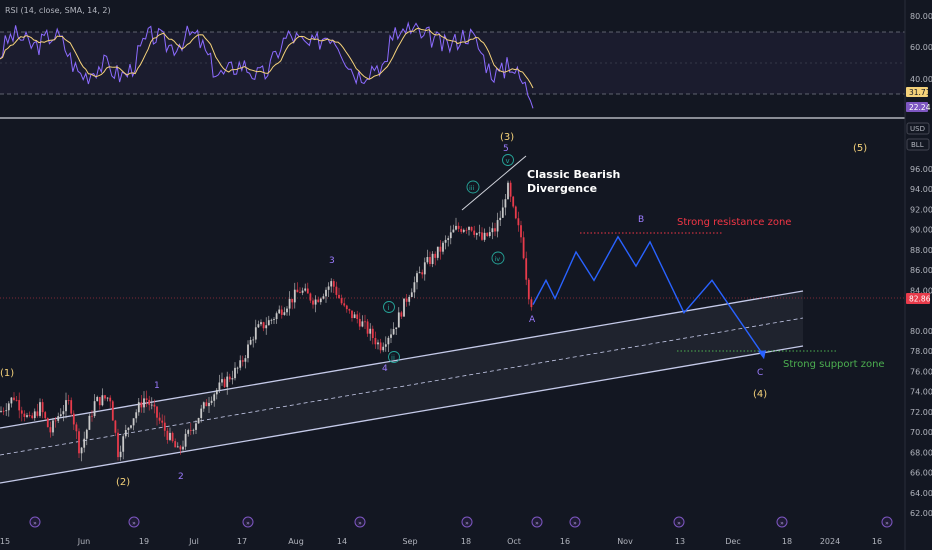 This screenshot has height=550, width=932. Describe the element at coordinates (921, 452) in the screenshot. I see `price-tick: 68.00` at that location.